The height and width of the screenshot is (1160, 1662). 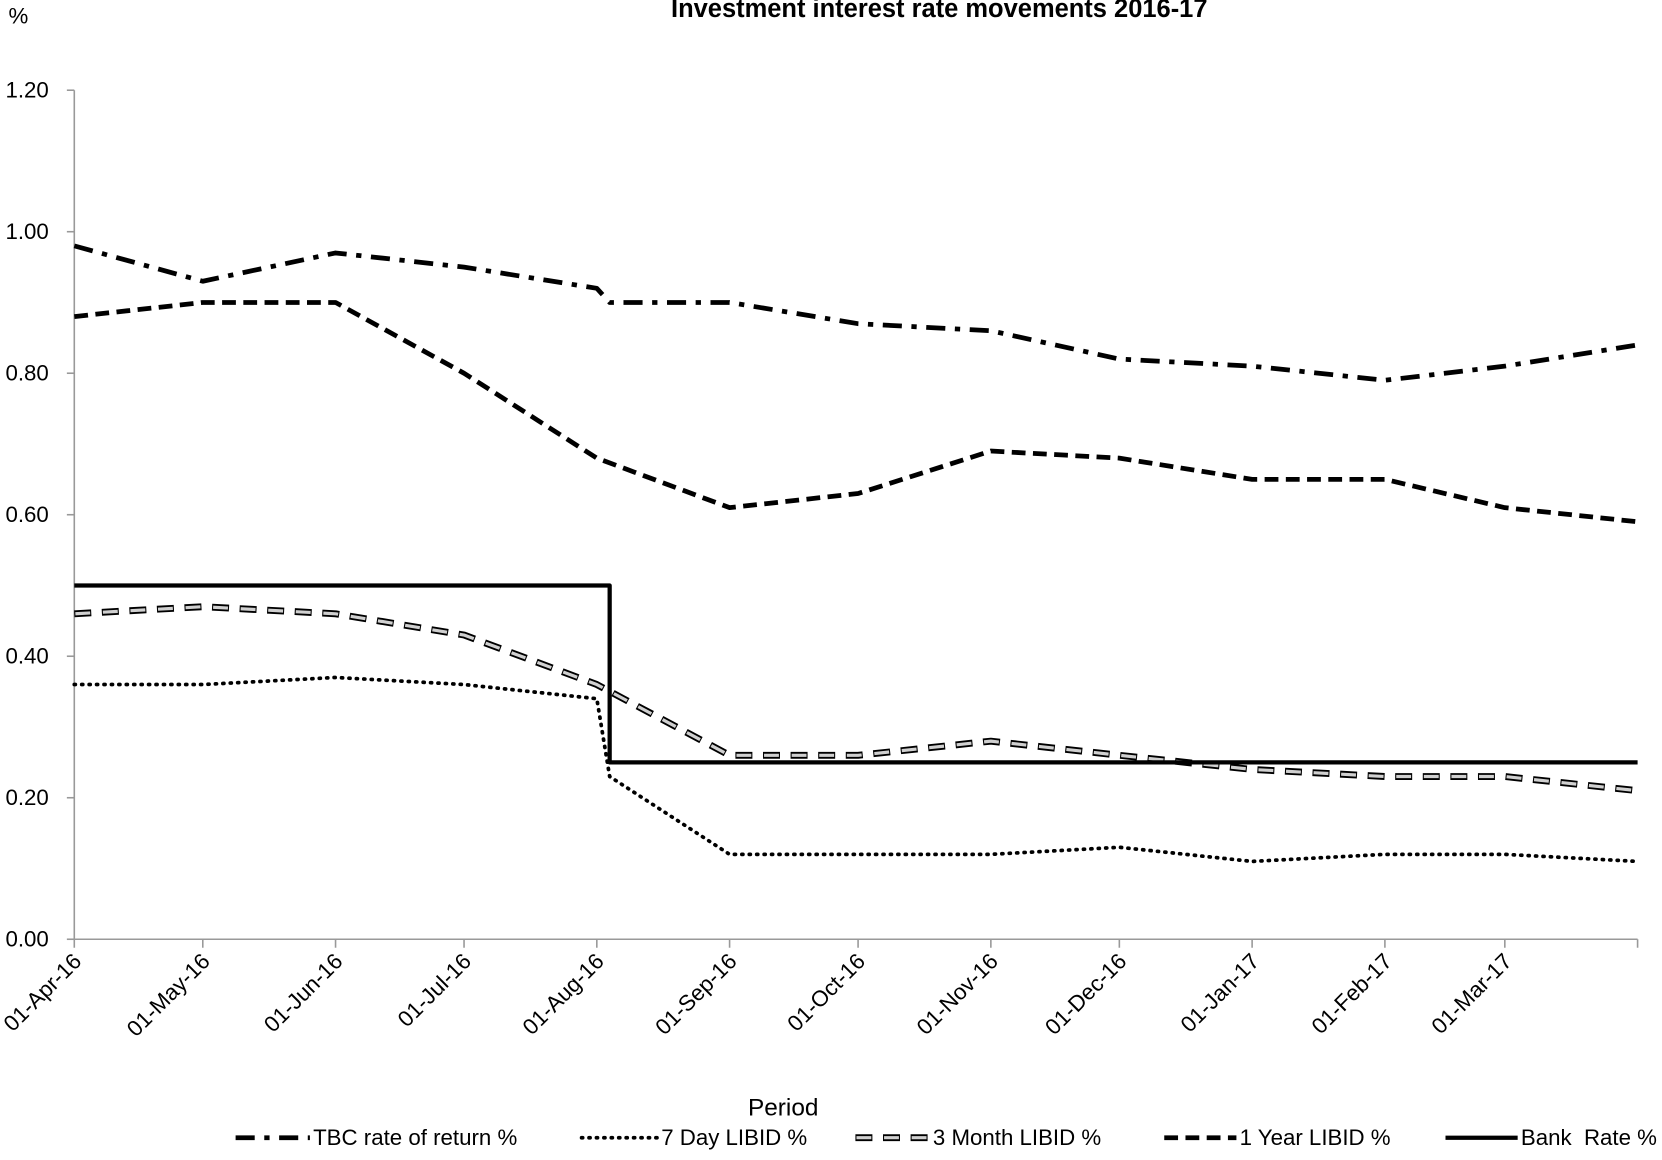 What do you see at coordinates (1352, 993) in the screenshot?
I see `x-tick-label: 01-Feb-17` at bounding box center [1352, 993].